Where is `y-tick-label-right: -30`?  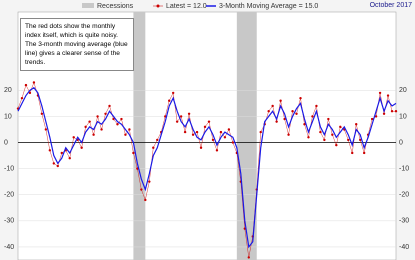 y-tick-label-right: -30 is located at coordinates (404, 221).